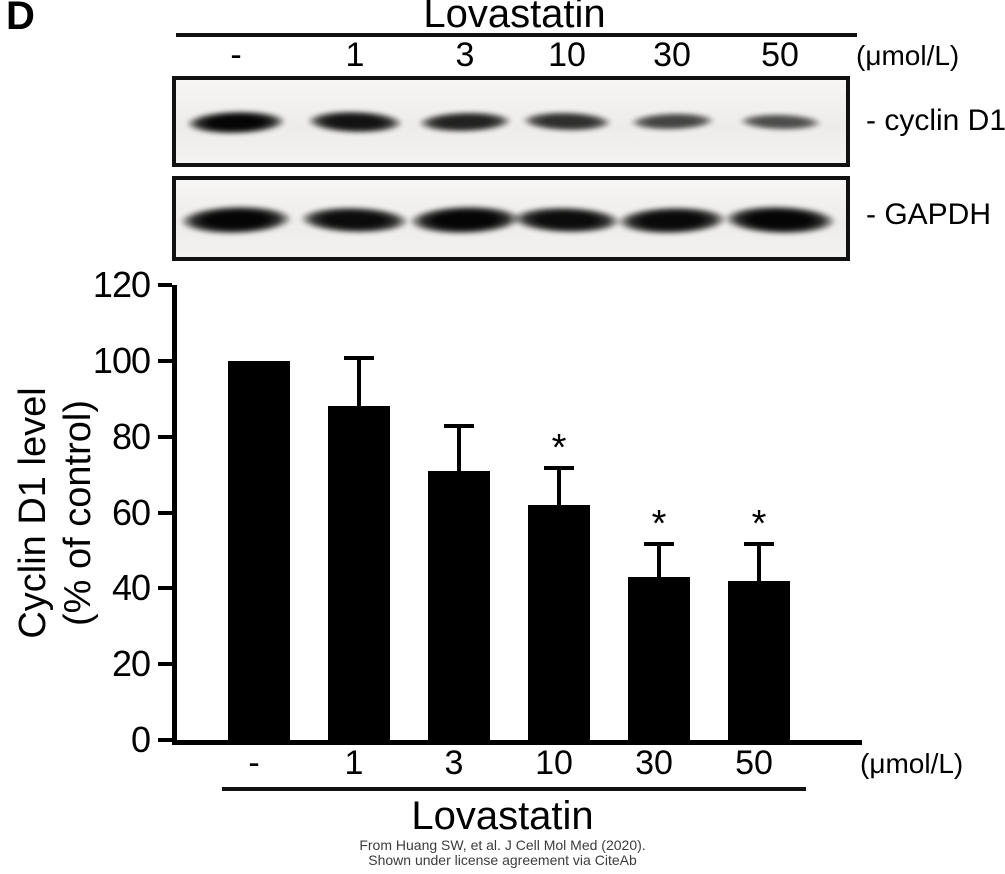 This screenshot has height=874, width=1005. What do you see at coordinates (254, 763) in the screenshot?
I see `dose-bottom-control: -` at bounding box center [254, 763].